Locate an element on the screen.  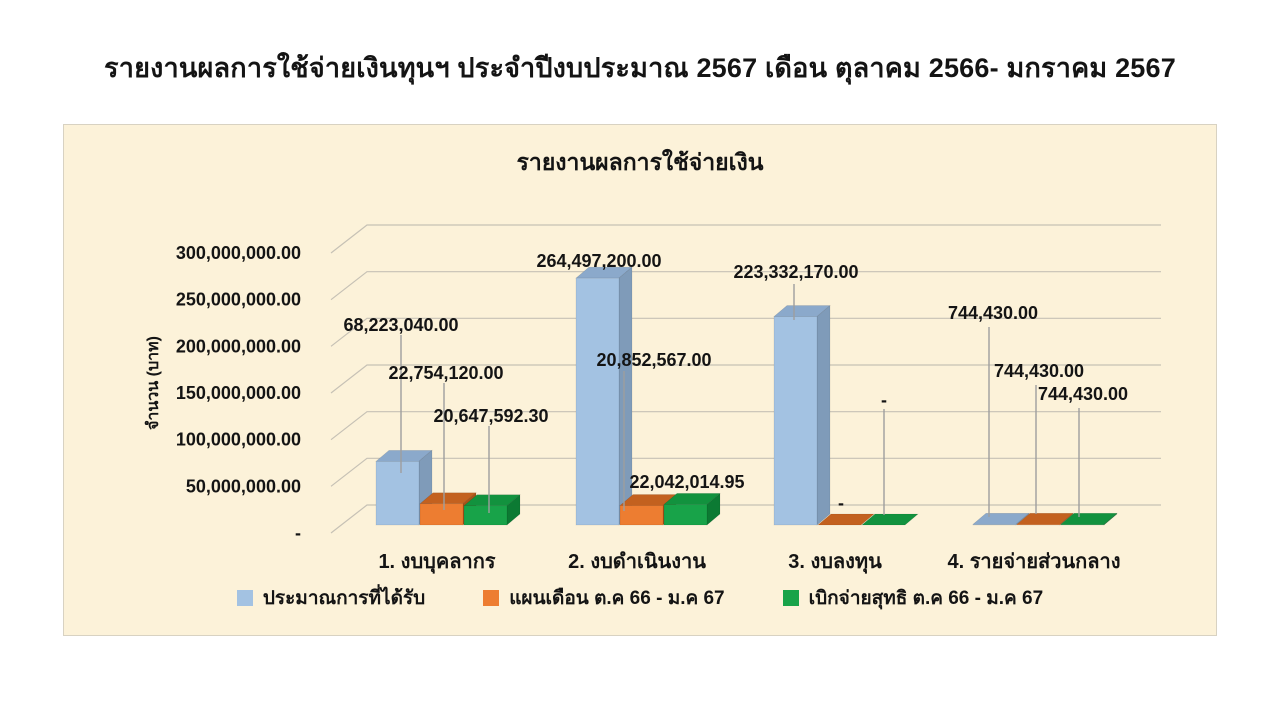
bar-s0-c1 is located at coordinates (604, 396).